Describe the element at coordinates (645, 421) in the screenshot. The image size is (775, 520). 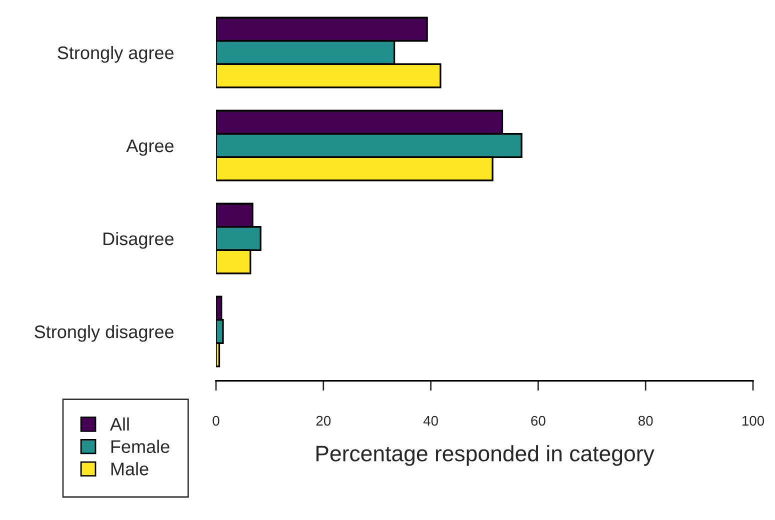
I see `x-tick-label: 80` at that location.